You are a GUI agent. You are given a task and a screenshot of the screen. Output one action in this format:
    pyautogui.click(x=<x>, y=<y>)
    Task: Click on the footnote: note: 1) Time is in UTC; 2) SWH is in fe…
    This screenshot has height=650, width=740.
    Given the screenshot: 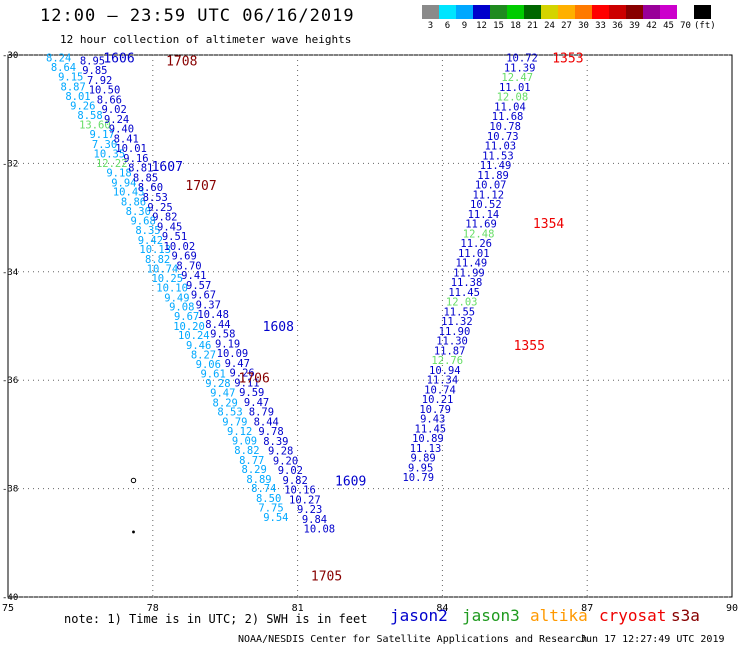 What is the action you would take?
    pyautogui.click(x=216, y=619)
    